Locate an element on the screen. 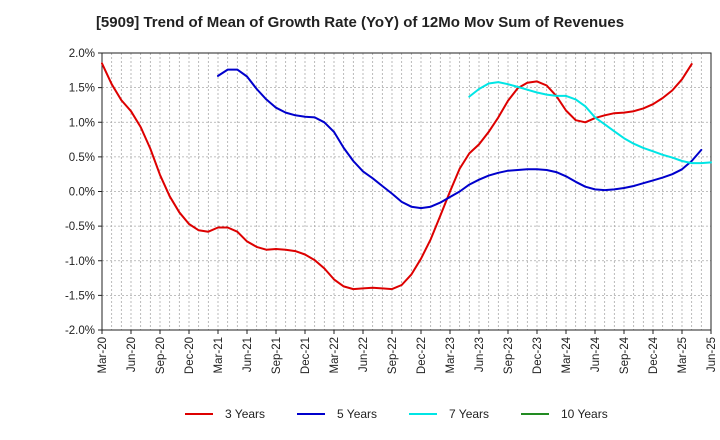 The height and width of the screenshot is (440, 720). y-tick-label: 1.5% is located at coordinates (82, 89).